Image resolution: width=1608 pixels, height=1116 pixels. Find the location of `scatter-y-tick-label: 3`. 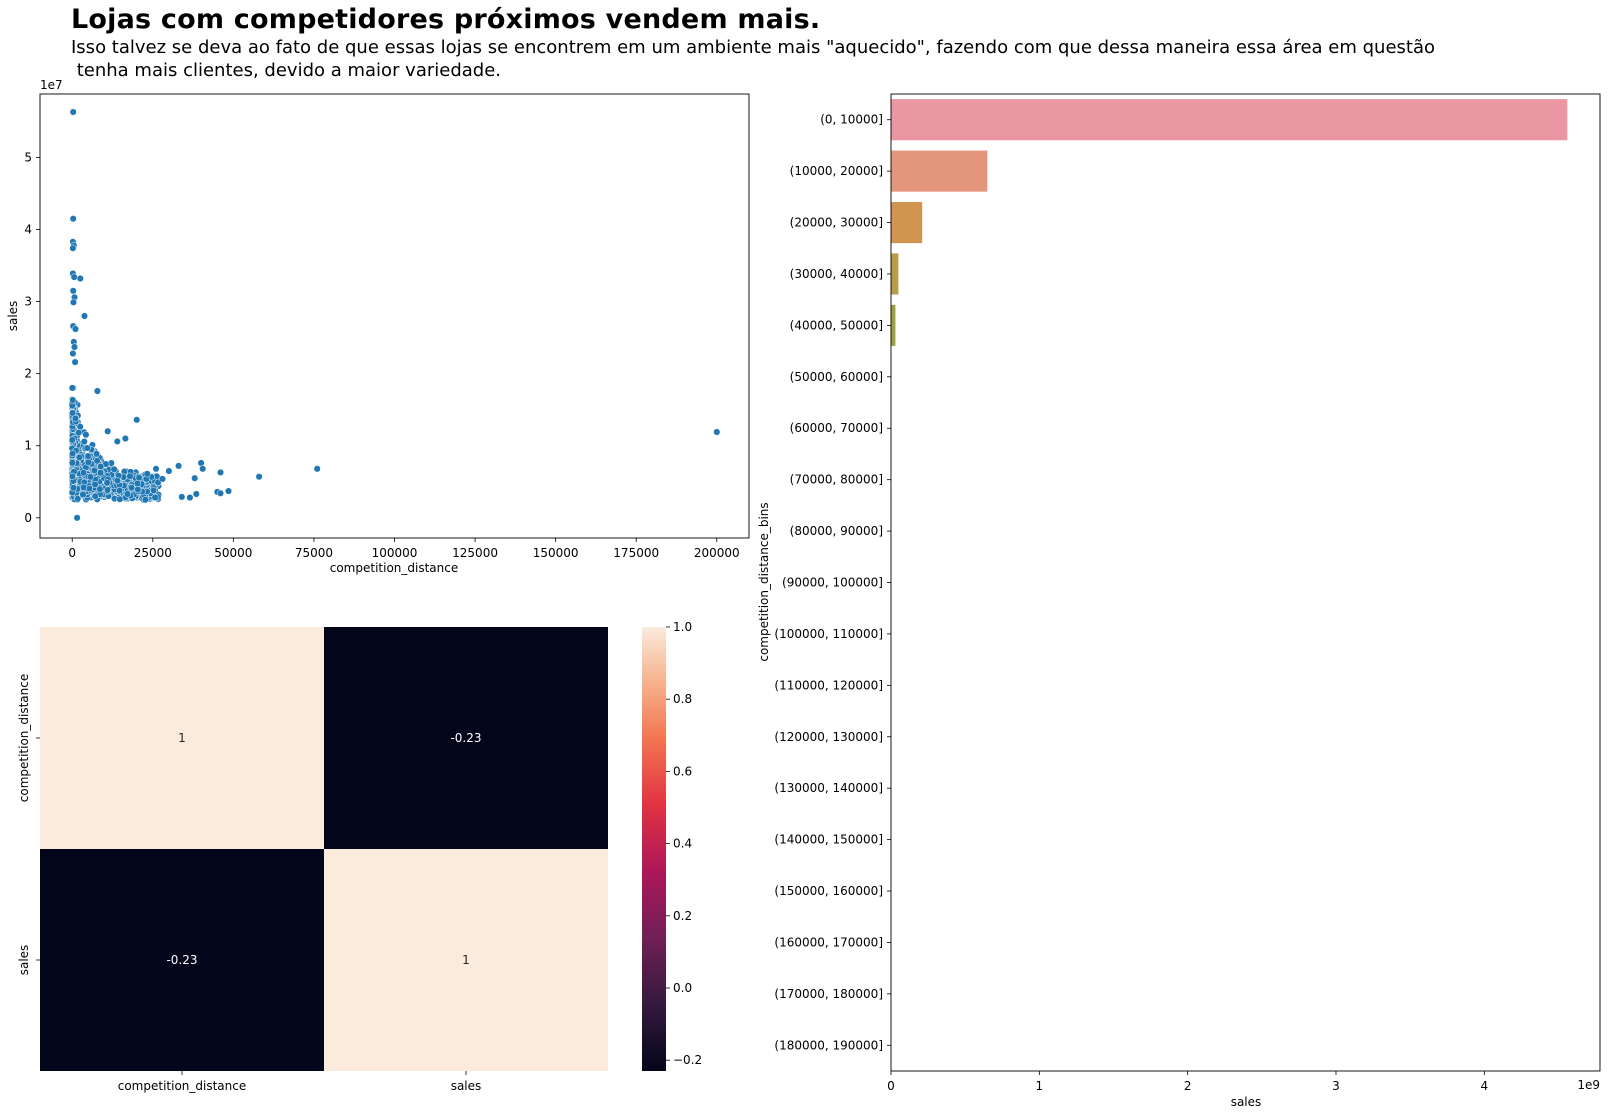

scatter-y-tick-label: 3 is located at coordinates (28, 302).